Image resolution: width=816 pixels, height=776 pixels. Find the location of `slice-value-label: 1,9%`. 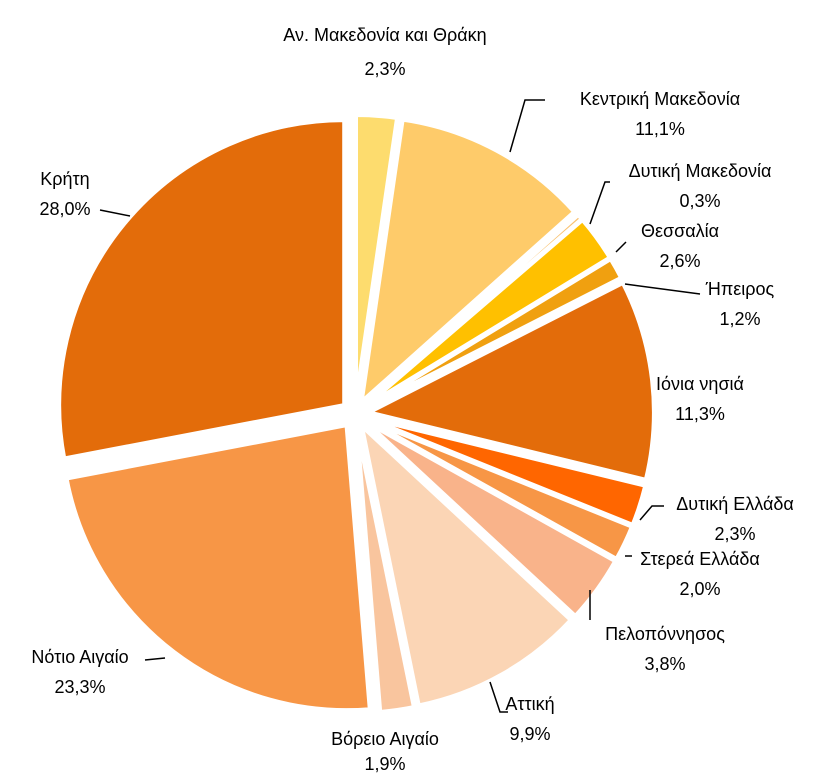

slice-value-label: 1,9% is located at coordinates (384, 764).